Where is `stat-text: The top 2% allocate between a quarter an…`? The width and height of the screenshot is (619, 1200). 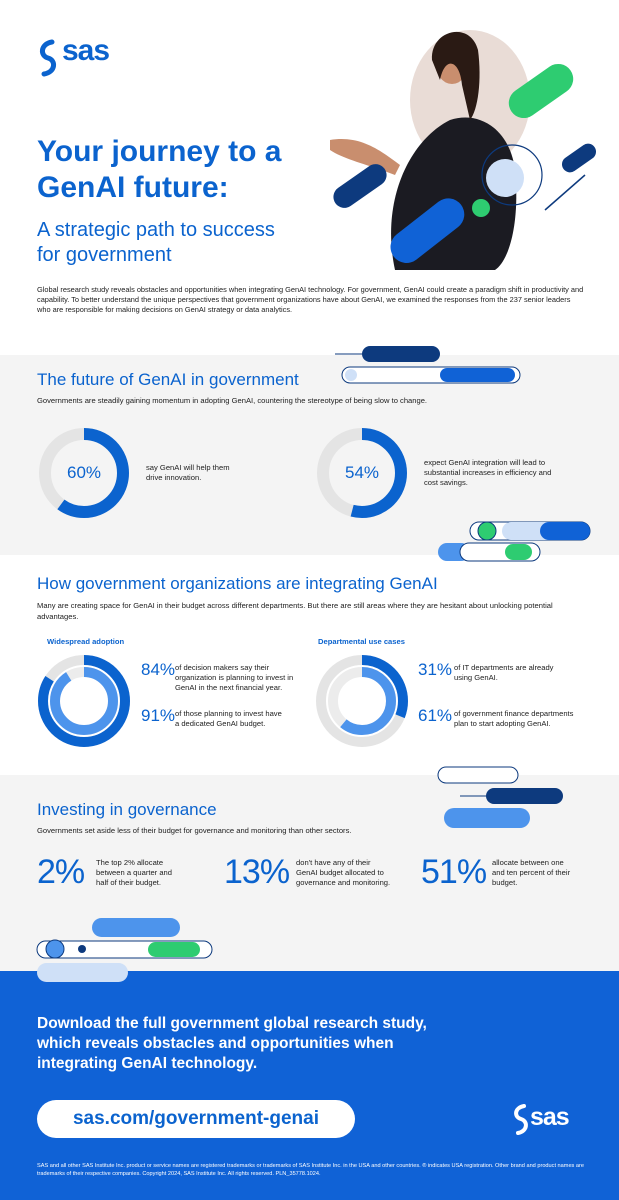 stat-text: The top 2% allocate between a quarter an… is located at coordinates (134, 872).